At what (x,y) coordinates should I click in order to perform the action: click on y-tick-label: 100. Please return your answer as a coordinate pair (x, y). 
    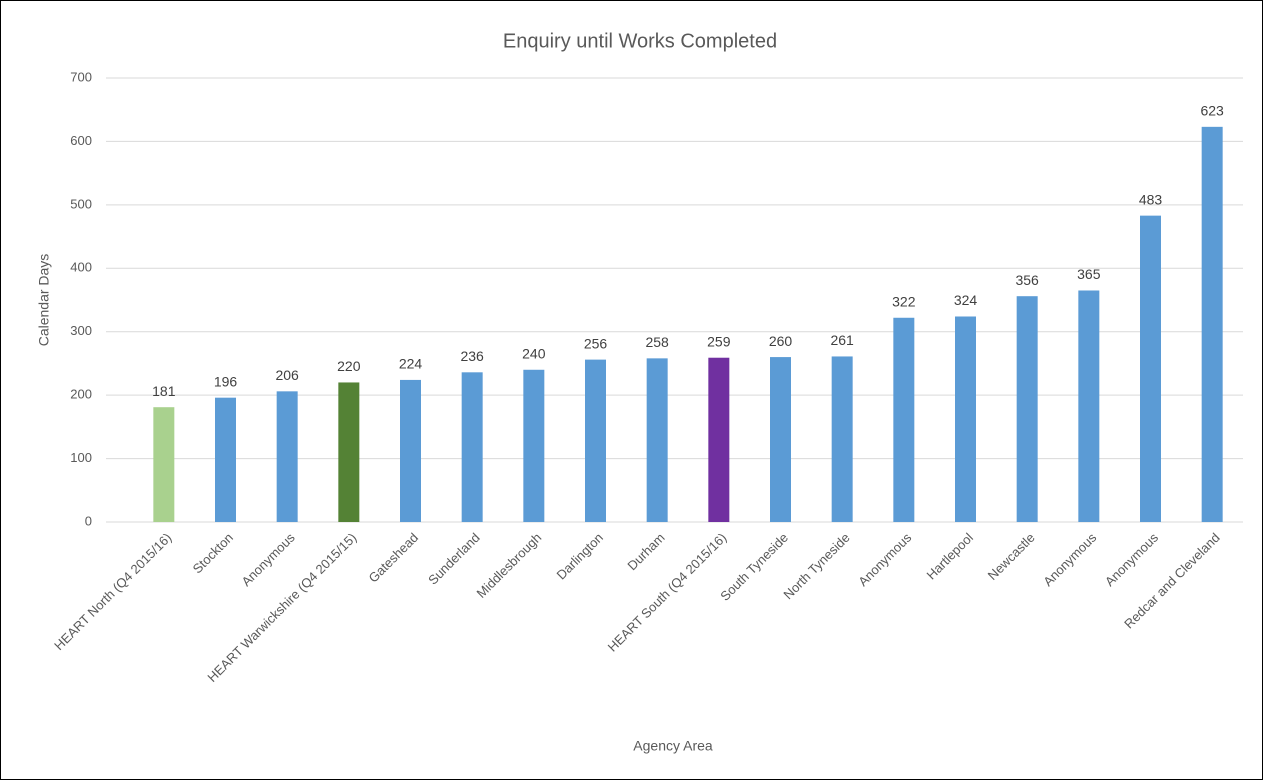
    Looking at the image, I should click on (81, 457).